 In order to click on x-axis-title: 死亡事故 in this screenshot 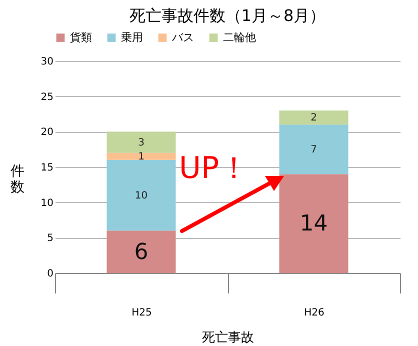, I will do `click(228, 338)`.